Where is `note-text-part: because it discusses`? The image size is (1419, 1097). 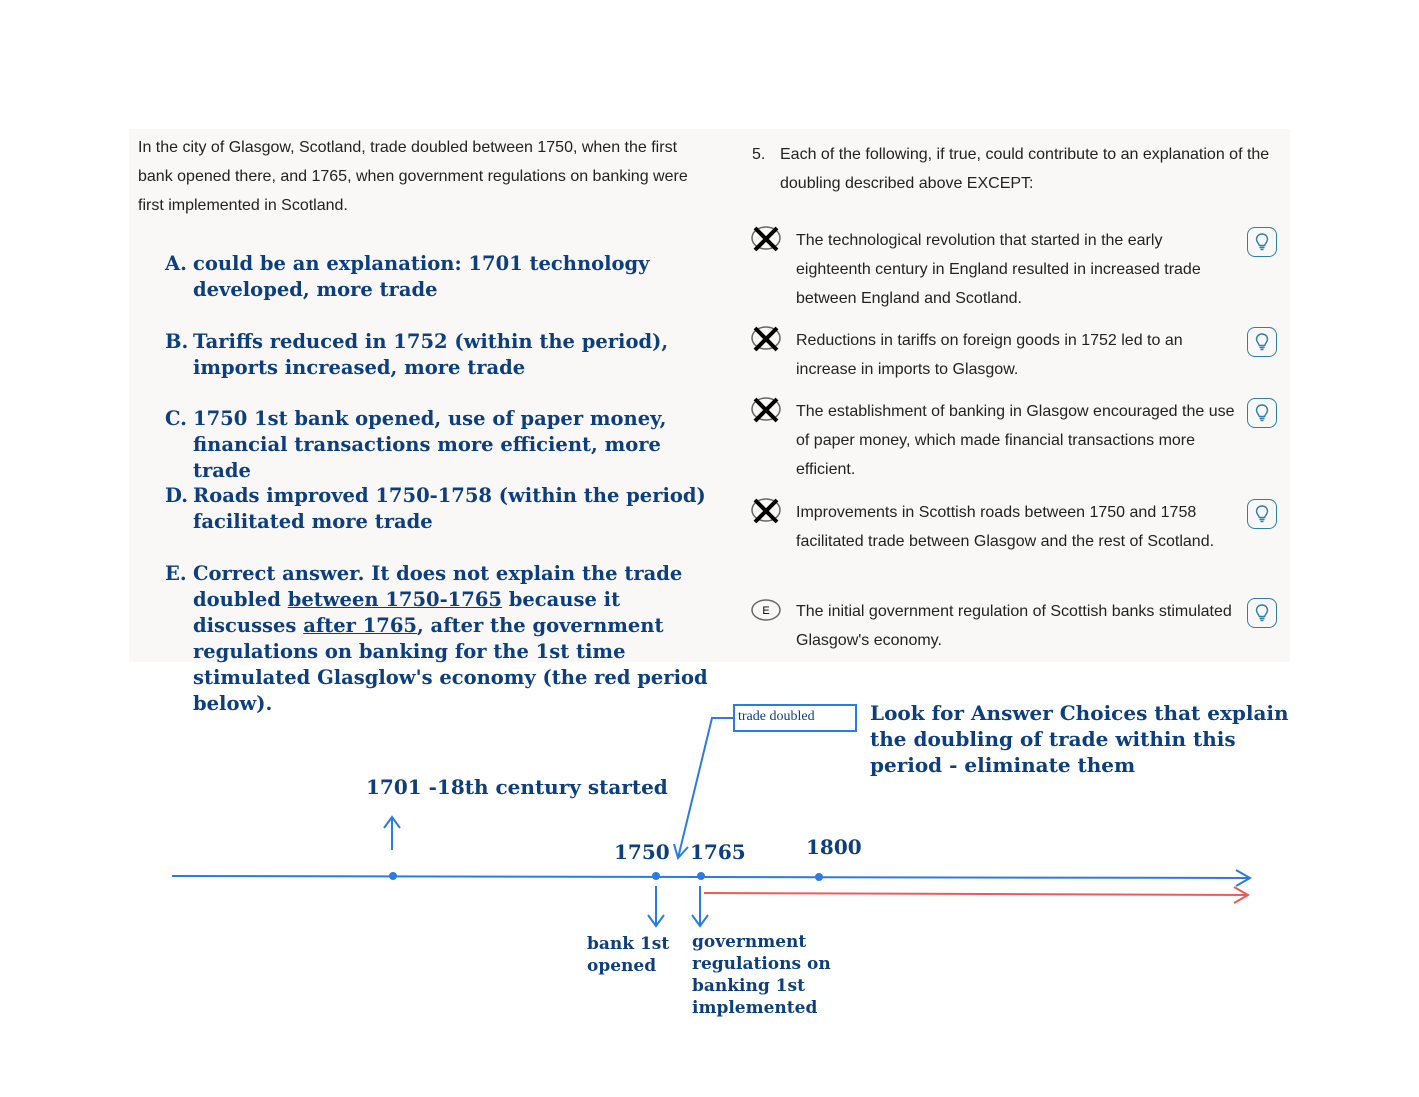 note-text-part: because it discusses is located at coordinates (407, 612).